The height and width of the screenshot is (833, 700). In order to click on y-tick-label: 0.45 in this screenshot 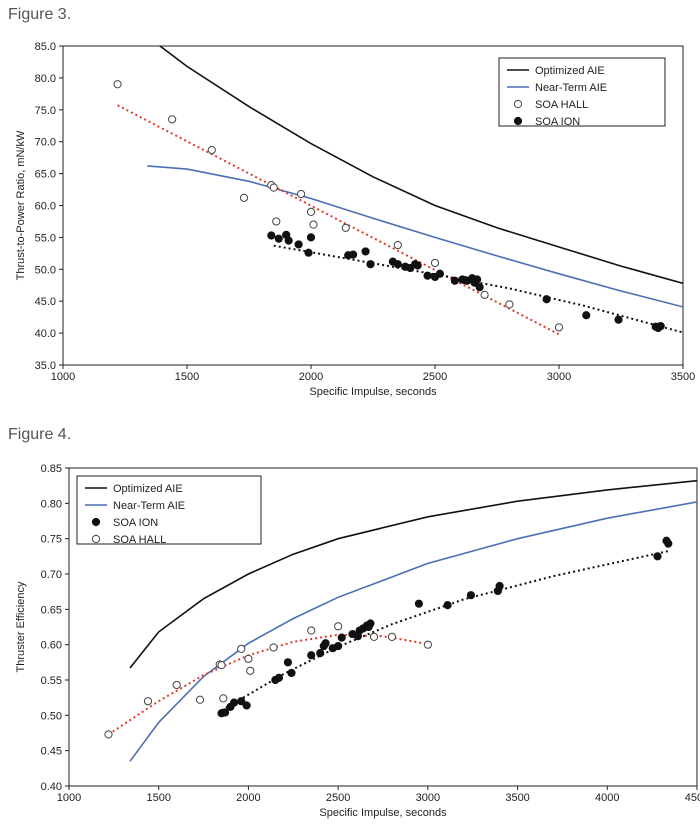, I will do `click(51, 752)`.